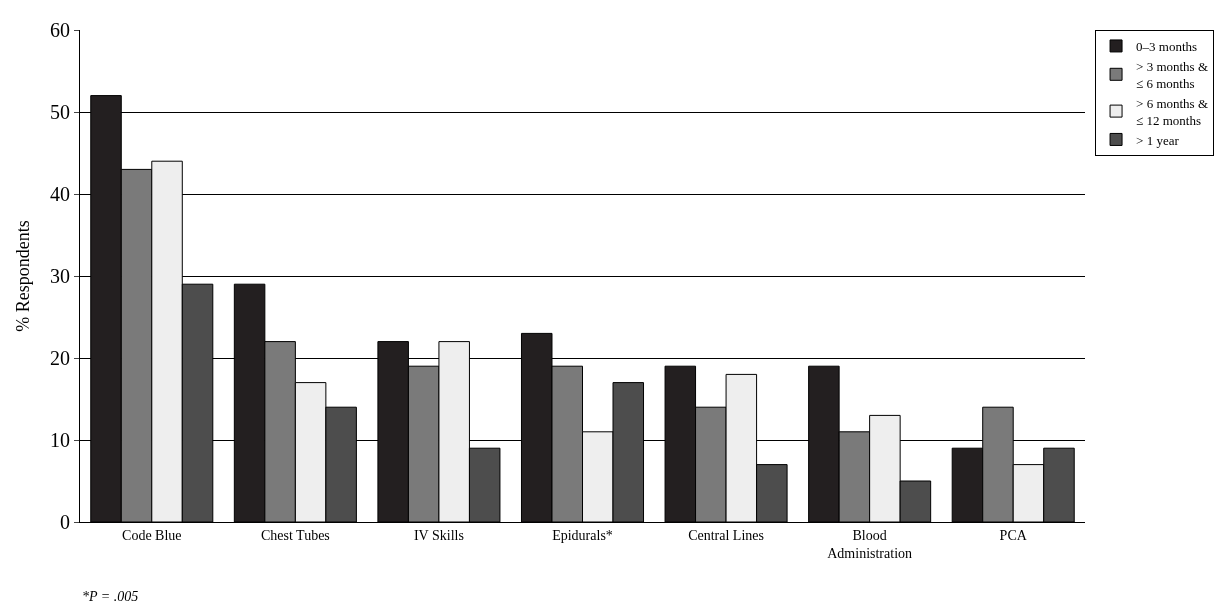  I want to click on y-tick-label: 50, so click(60, 112).